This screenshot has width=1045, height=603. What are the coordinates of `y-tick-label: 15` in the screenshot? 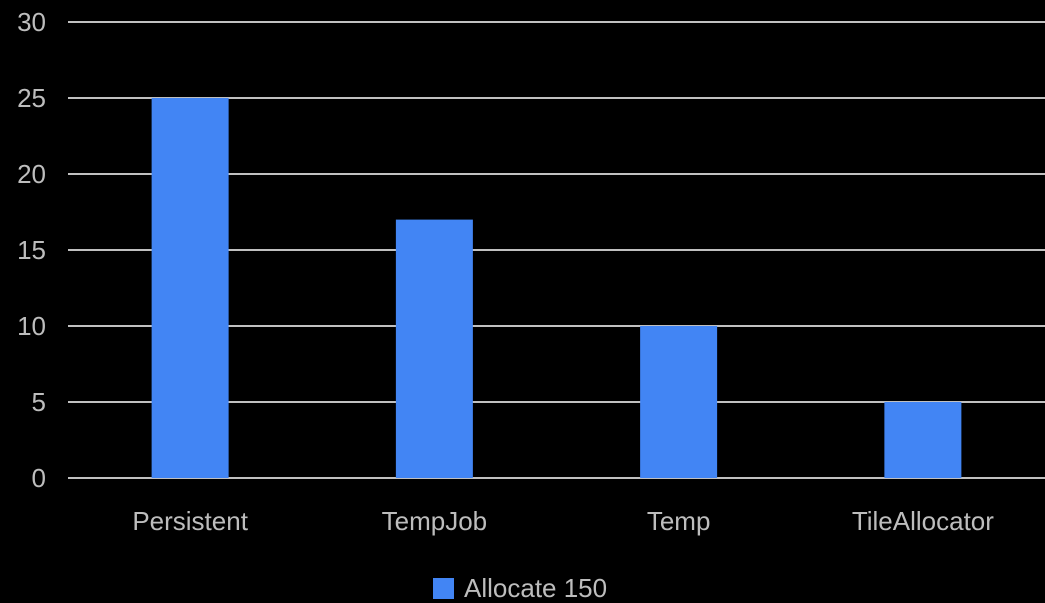 It's located at (31, 250).